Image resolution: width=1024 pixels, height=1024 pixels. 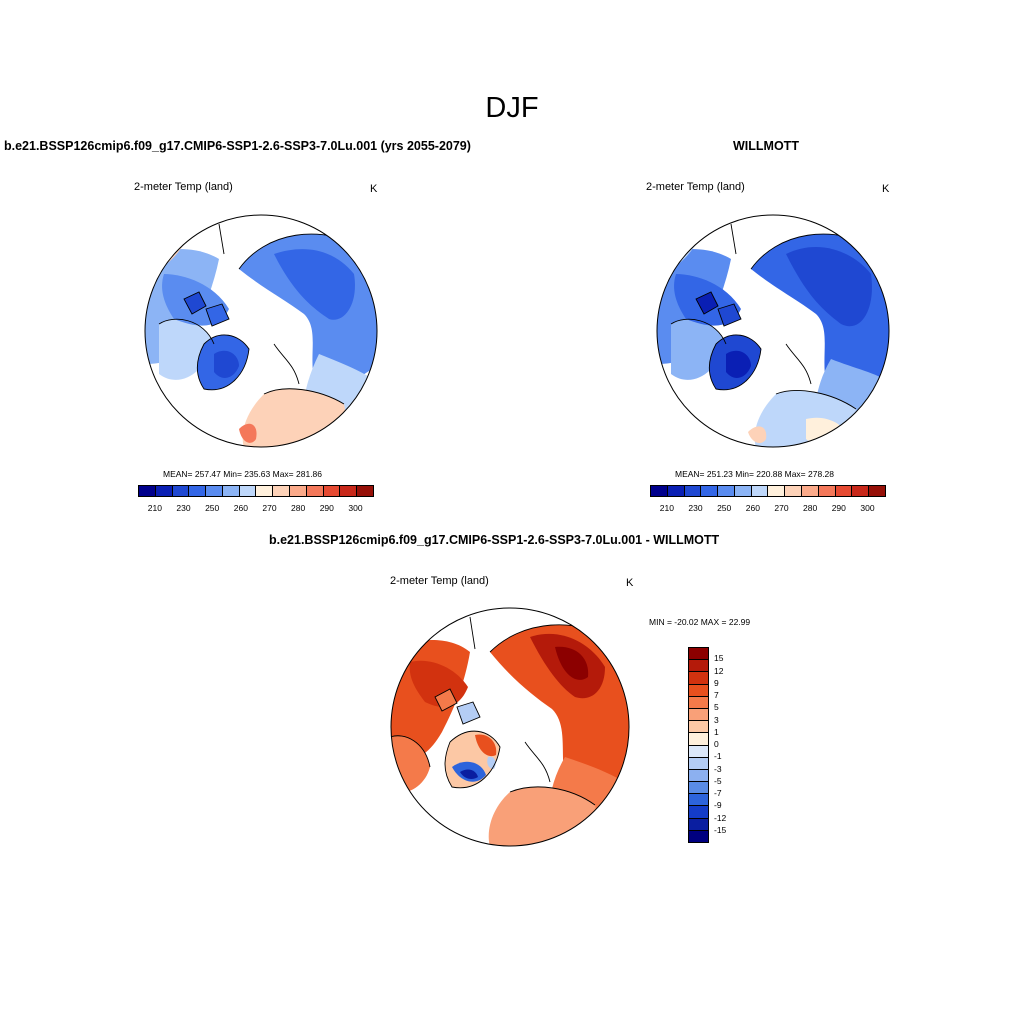 I want to click on diff-minmax: MIN = -20.02 MAX = 22.99, so click(x=699, y=622).